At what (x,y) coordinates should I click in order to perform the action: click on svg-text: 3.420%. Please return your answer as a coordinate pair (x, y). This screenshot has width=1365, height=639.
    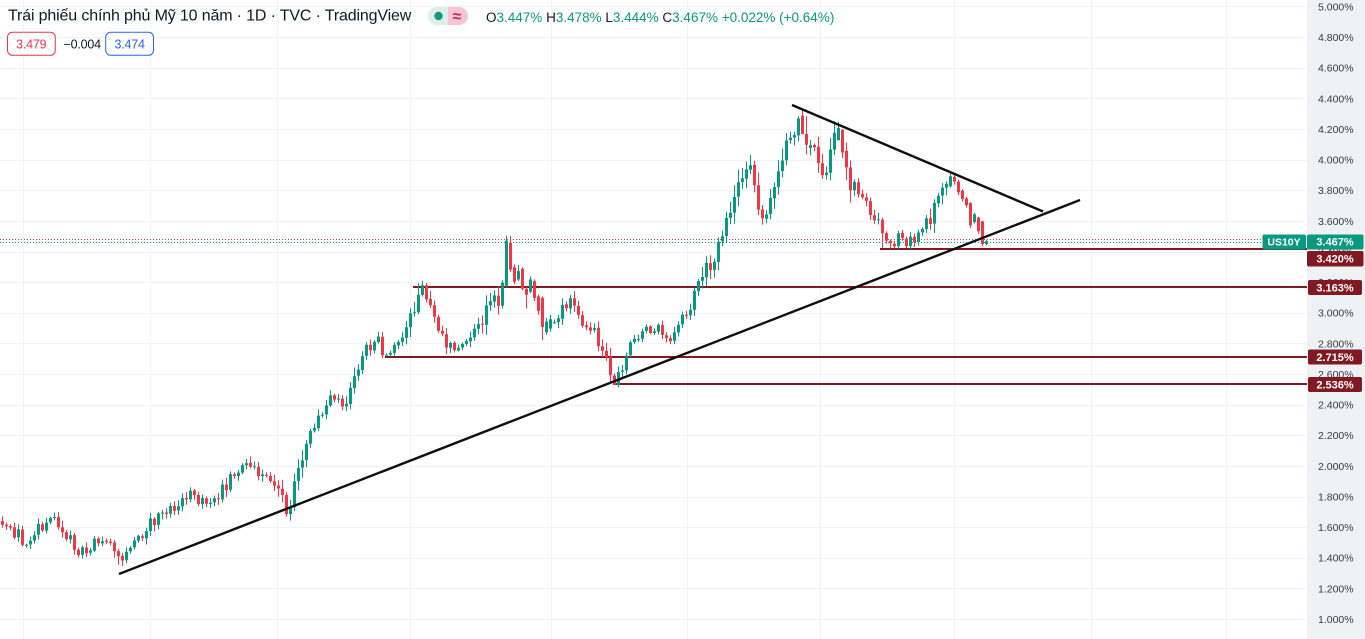
    Looking at the image, I should click on (1335, 260).